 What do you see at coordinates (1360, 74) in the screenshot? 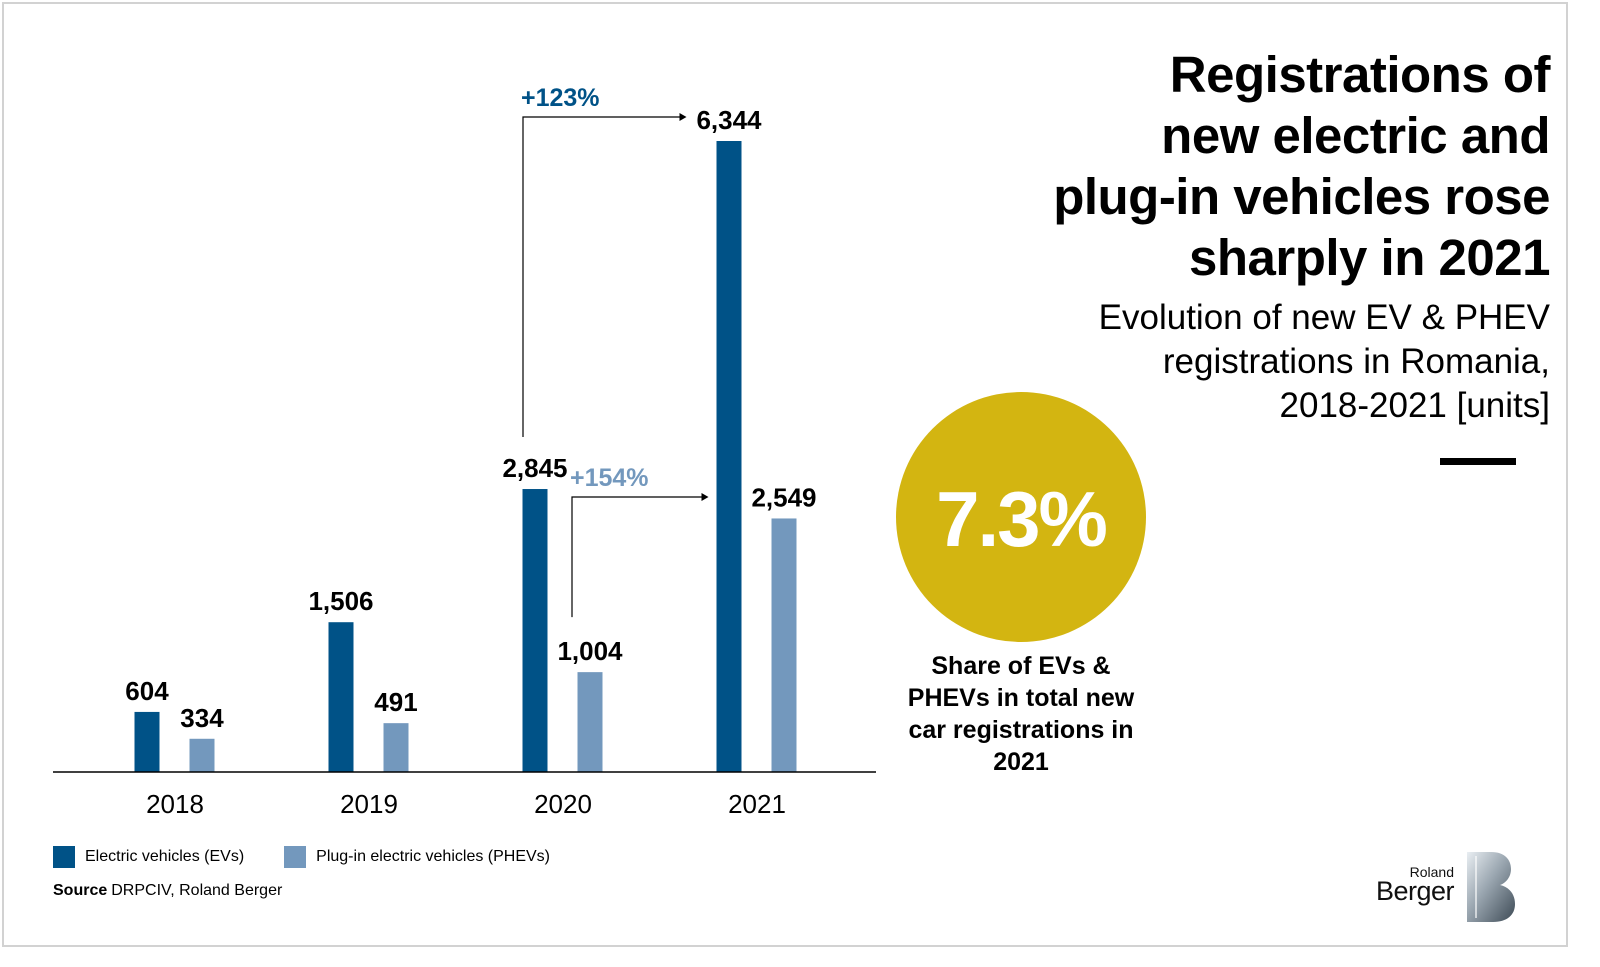
I see `title-line: Registrations of` at bounding box center [1360, 74].